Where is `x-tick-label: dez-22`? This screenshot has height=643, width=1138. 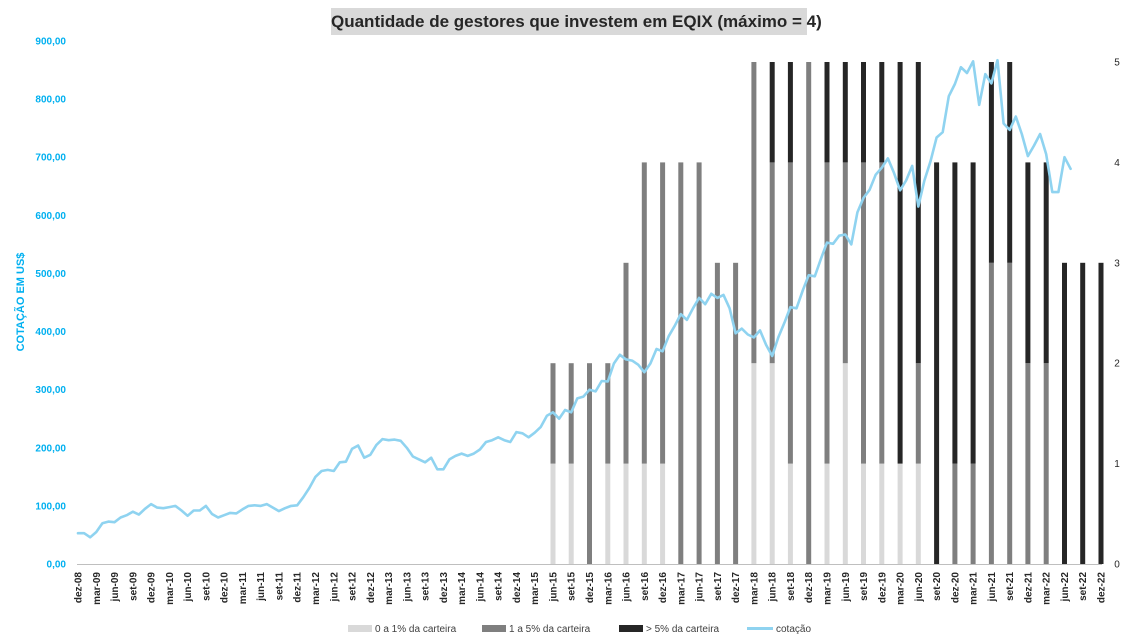 x-tick-label: dez-22 is located at coordinates (1102, 588).